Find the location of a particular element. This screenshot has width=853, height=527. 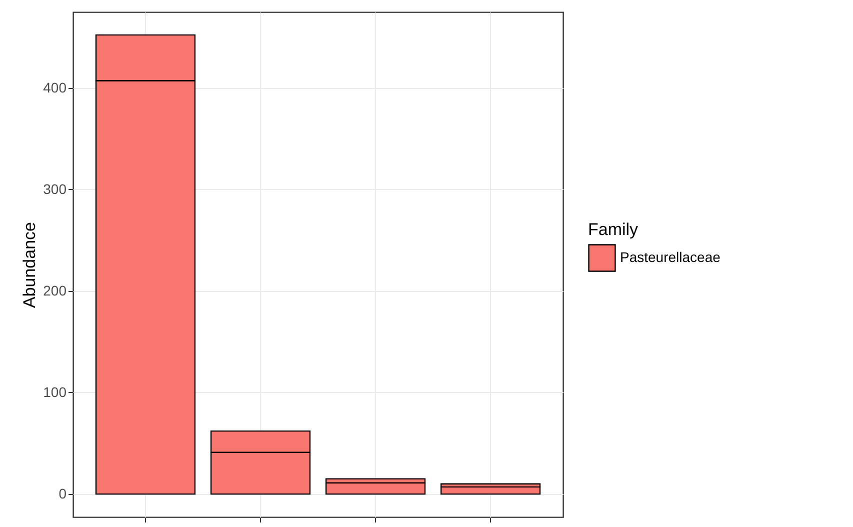

y-tick-label: 200 is located at coordinates (55, 290).